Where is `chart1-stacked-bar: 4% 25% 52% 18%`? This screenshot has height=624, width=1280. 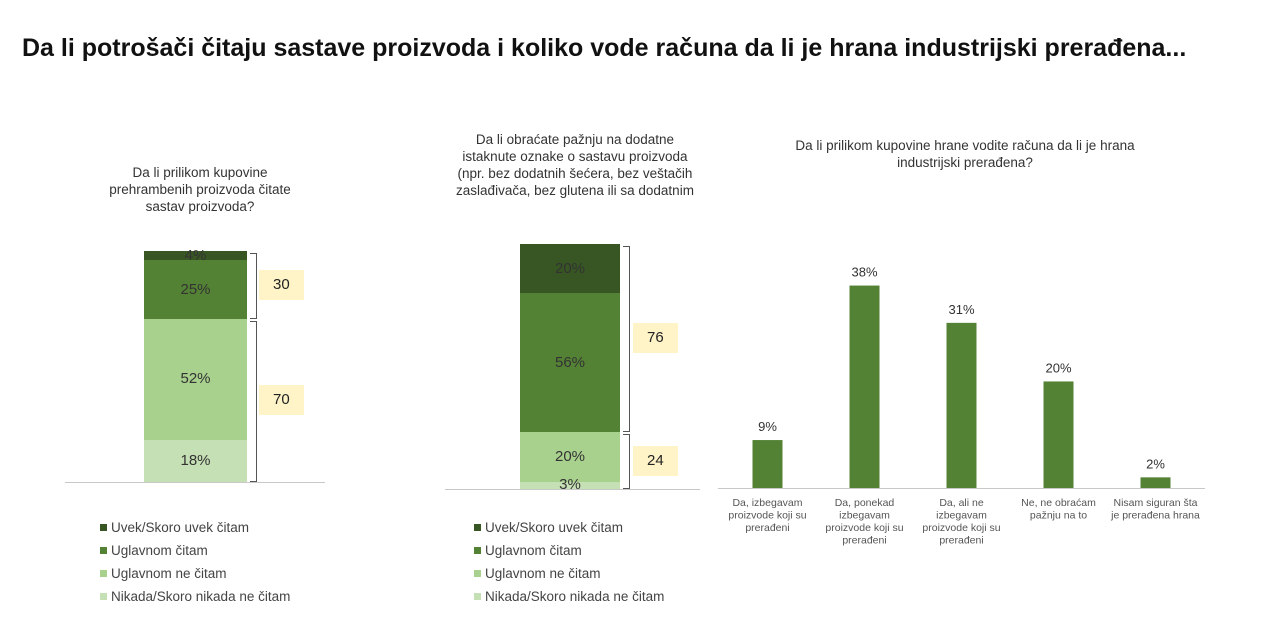 chart1-stacked-bar: 4% 25% 52% 18% is located at coordinates (195, 364).